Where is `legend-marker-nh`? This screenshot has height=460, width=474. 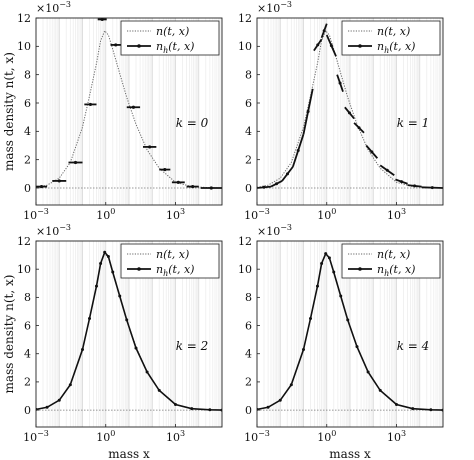
legend-marker-nh is located at coordinates (360, 269).